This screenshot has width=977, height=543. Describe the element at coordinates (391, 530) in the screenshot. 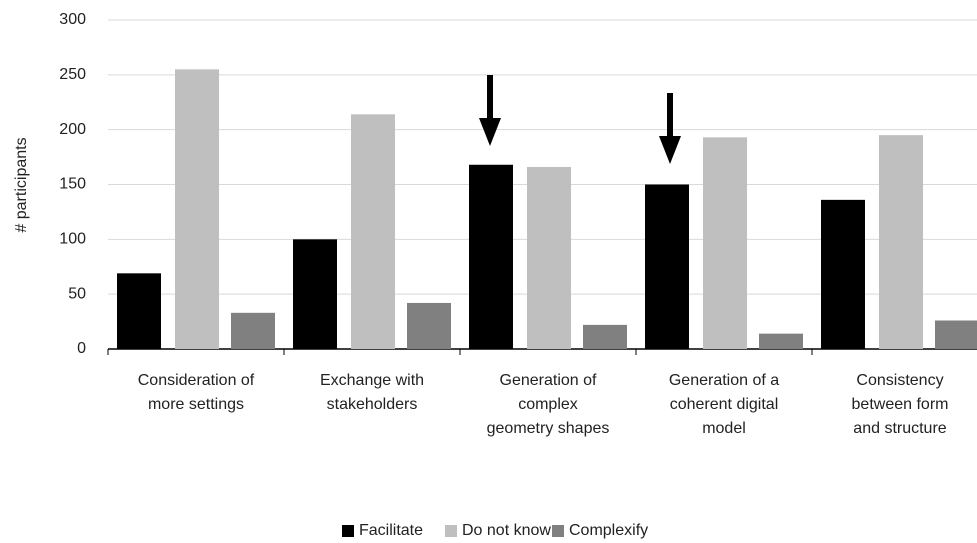

I see `legend-label: Facilitate` at that location.